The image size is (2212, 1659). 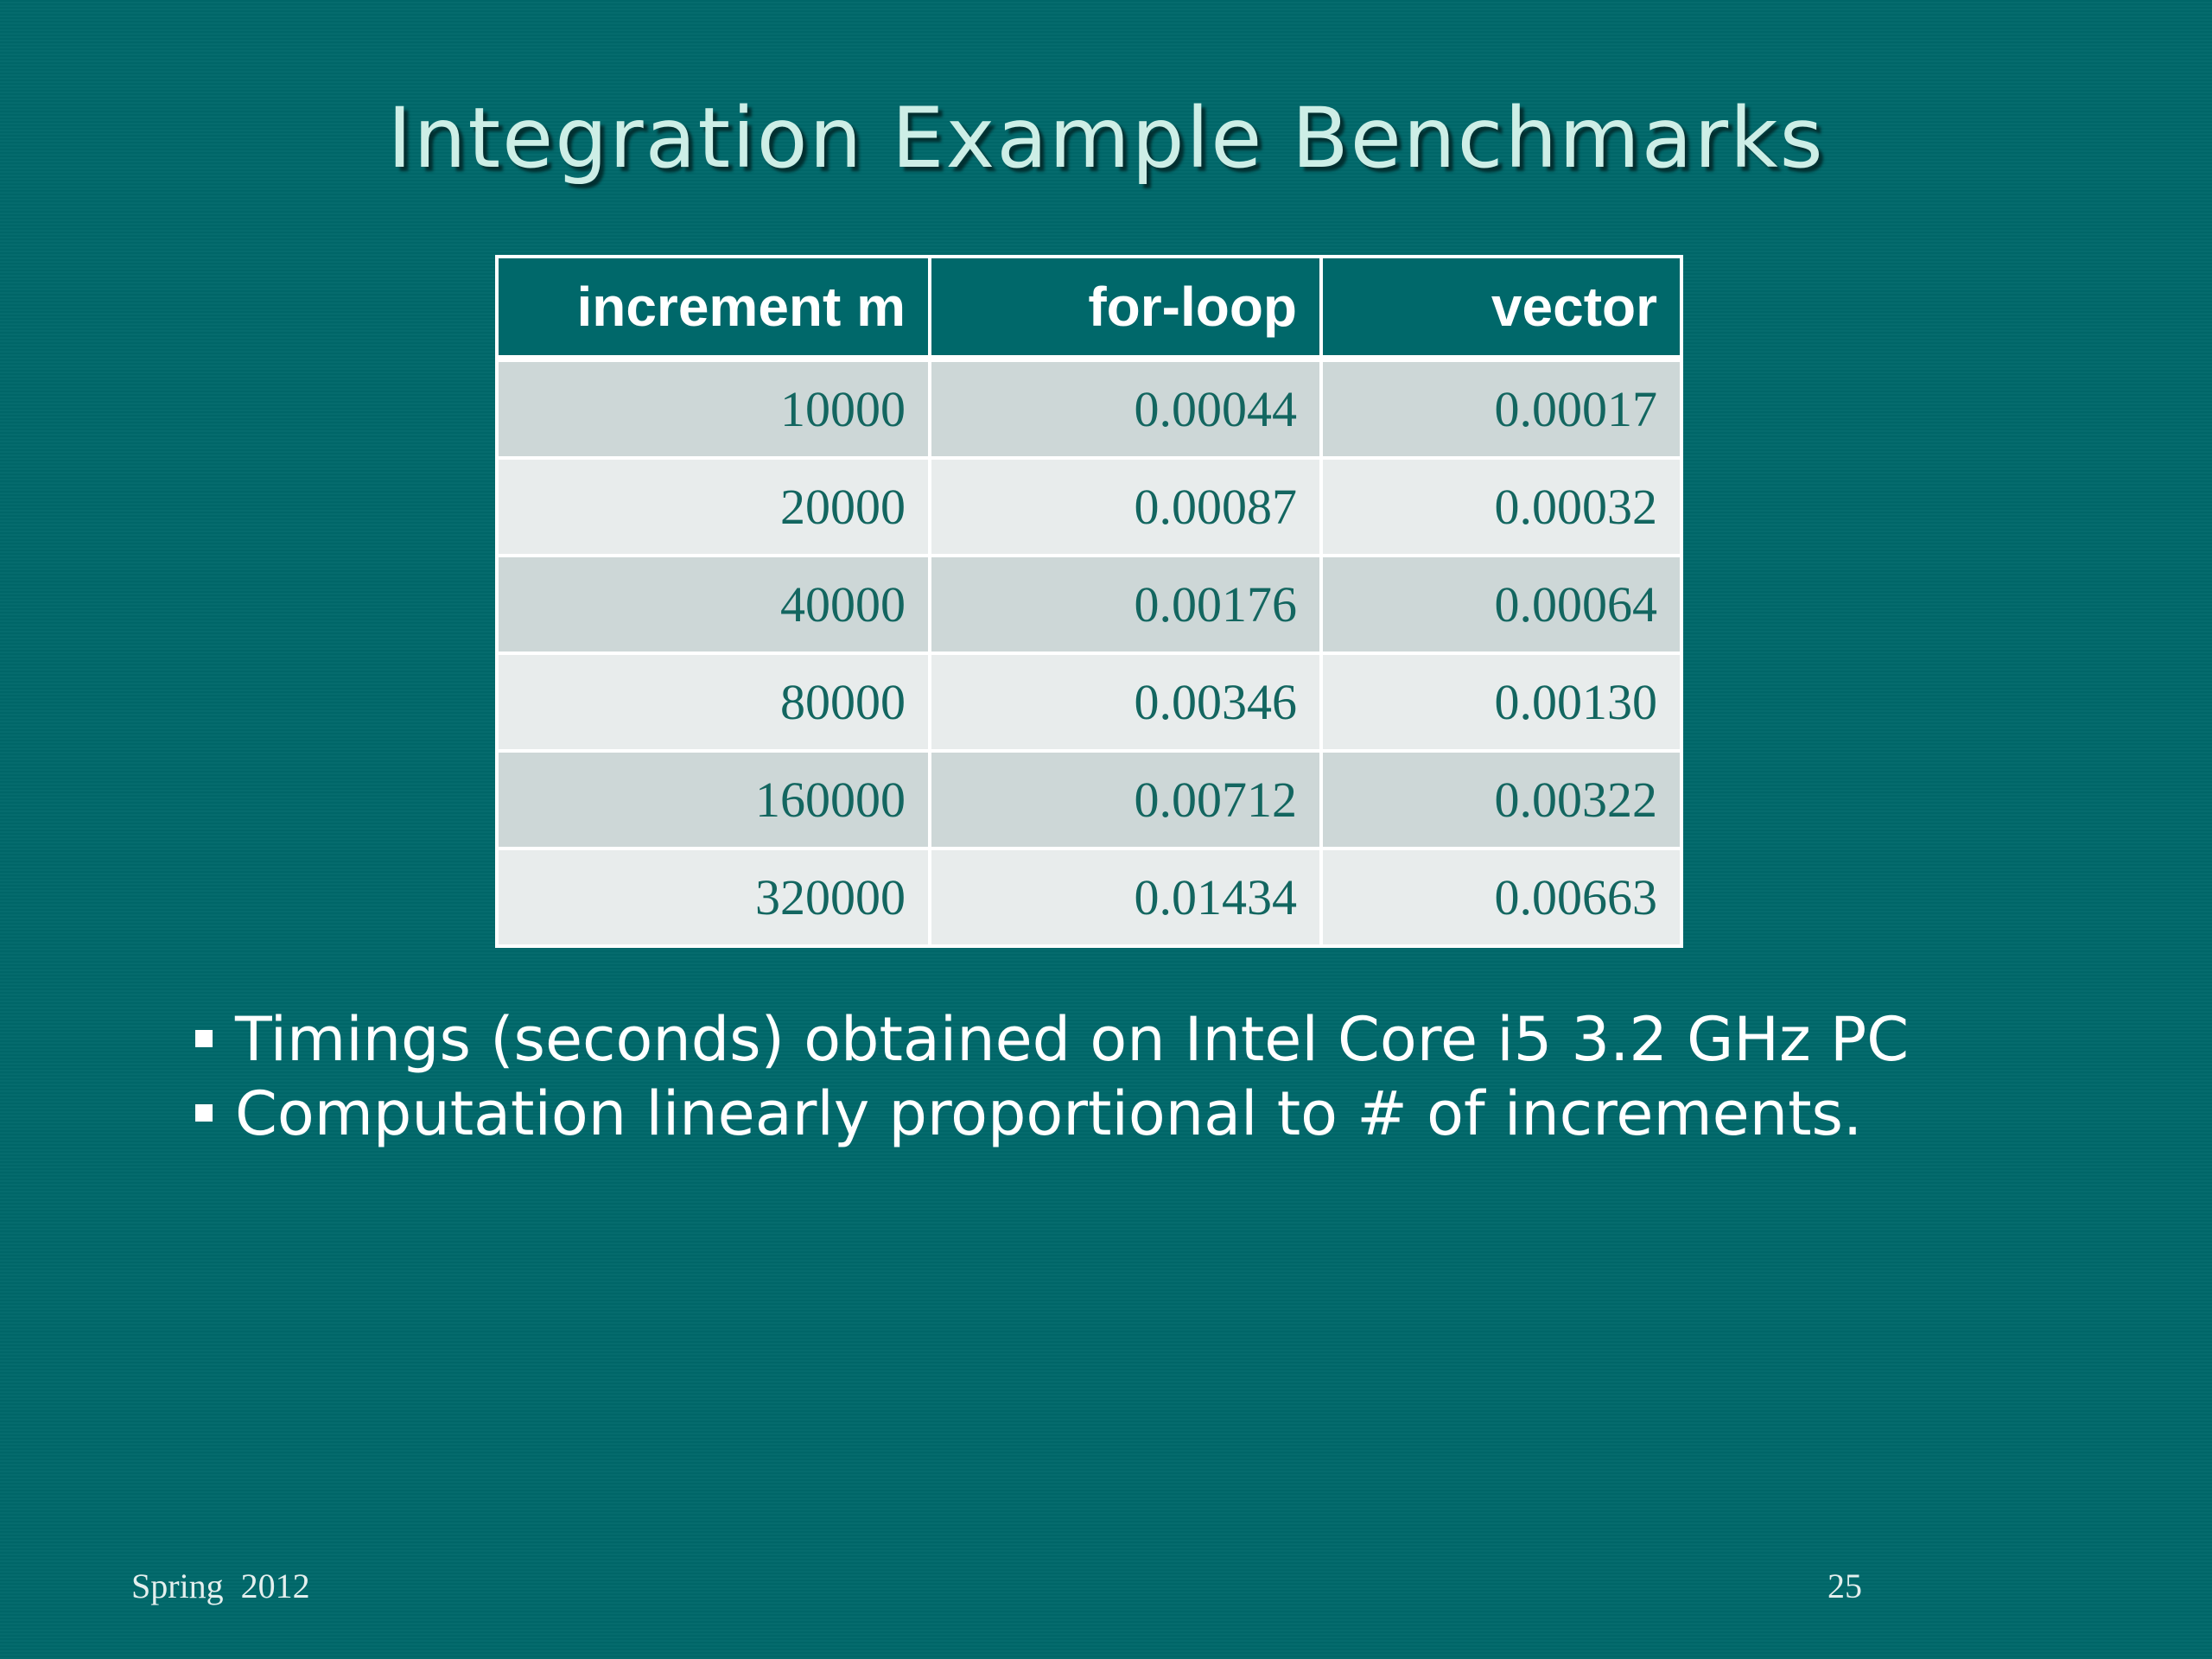 What do you see at coordinates (713, 308) in the screenshot?
I see `column-header-increment: increment m` at bounding box center [713, 308].